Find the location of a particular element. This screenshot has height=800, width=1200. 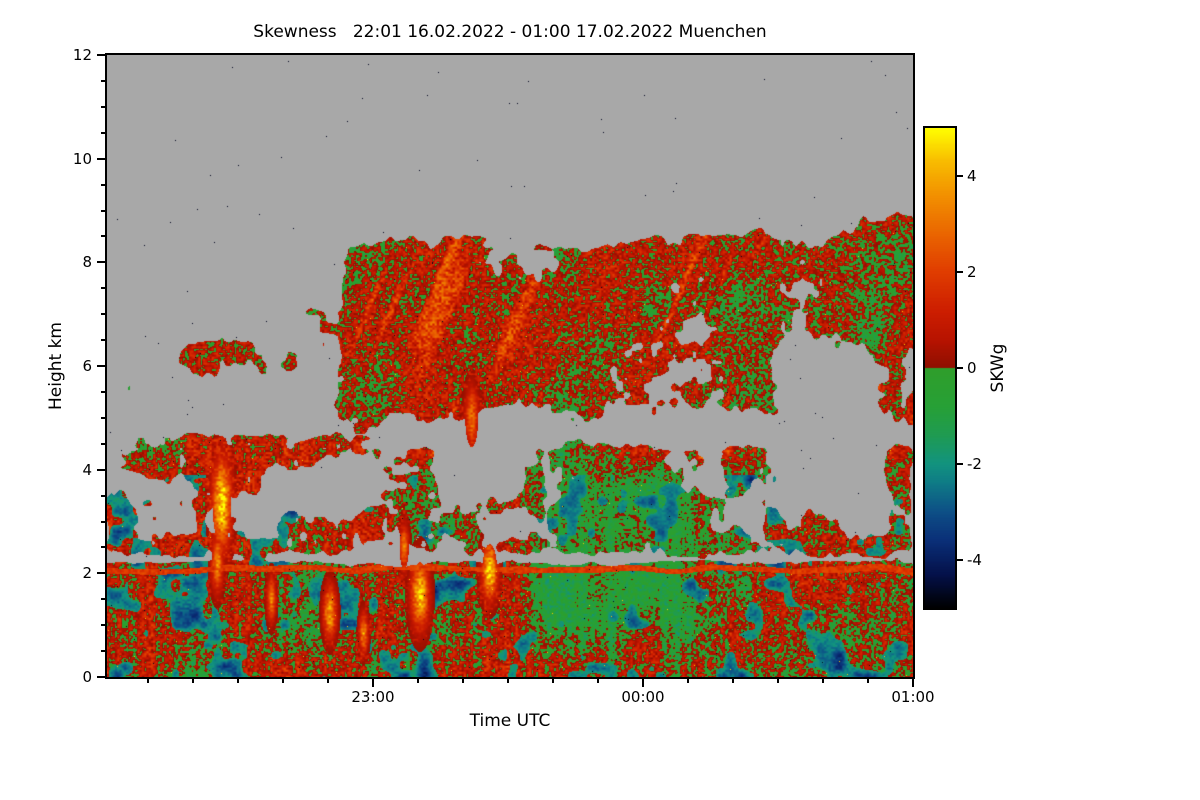

y-axis-label: Height km is located at coordinates (56, 366).